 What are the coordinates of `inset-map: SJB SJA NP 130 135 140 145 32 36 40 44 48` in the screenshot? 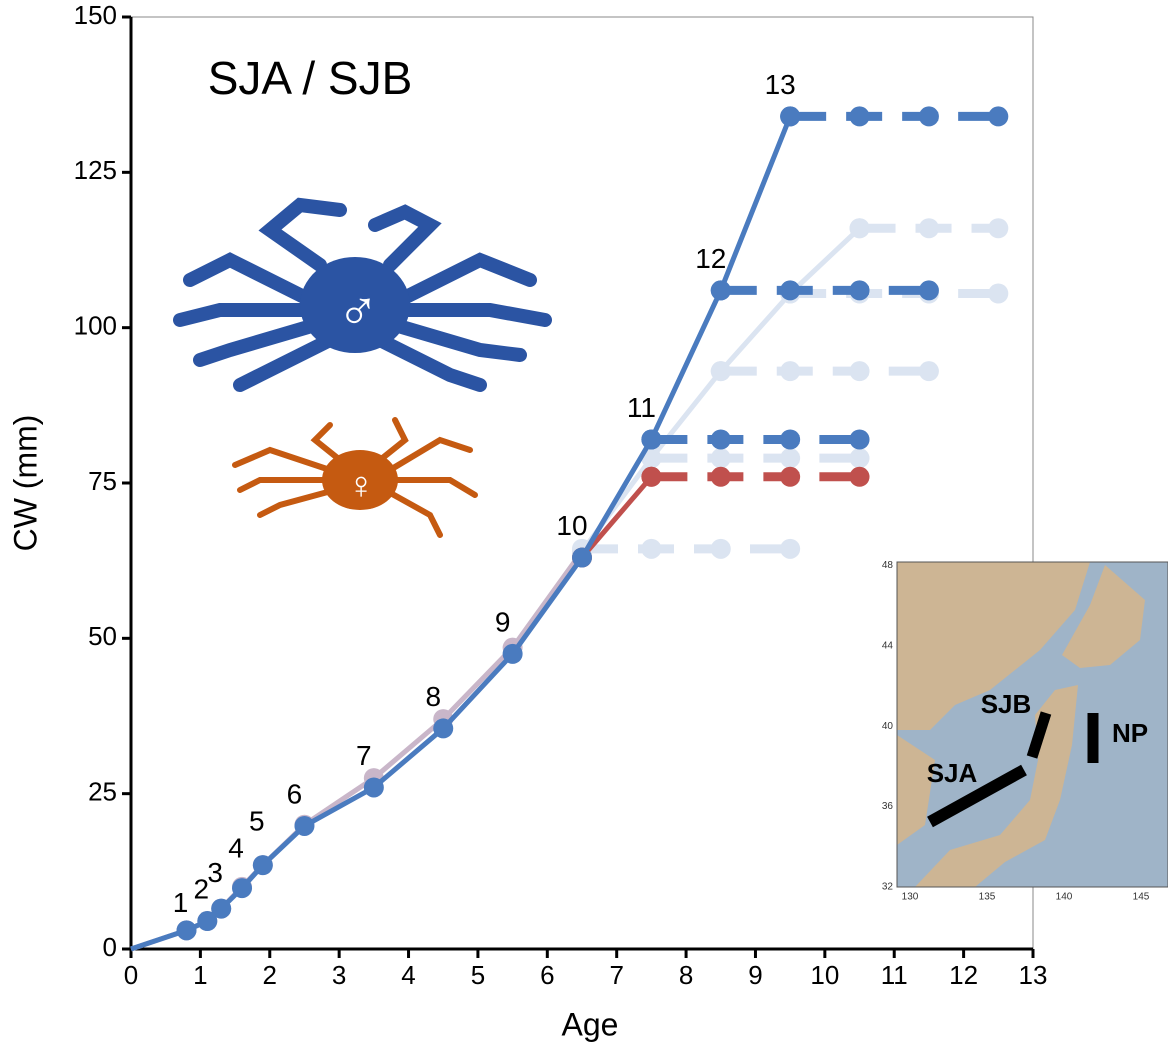 It's located at (1025, 731).